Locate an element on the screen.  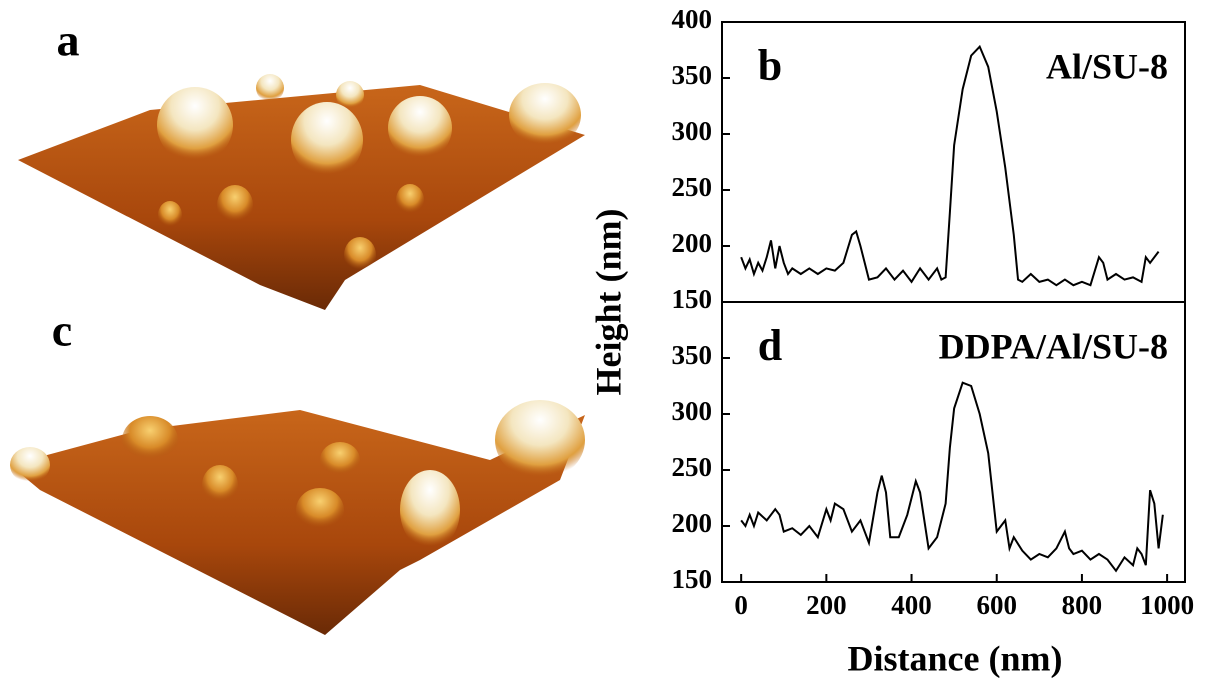
image-label: a is located at coordinates (68, 40).